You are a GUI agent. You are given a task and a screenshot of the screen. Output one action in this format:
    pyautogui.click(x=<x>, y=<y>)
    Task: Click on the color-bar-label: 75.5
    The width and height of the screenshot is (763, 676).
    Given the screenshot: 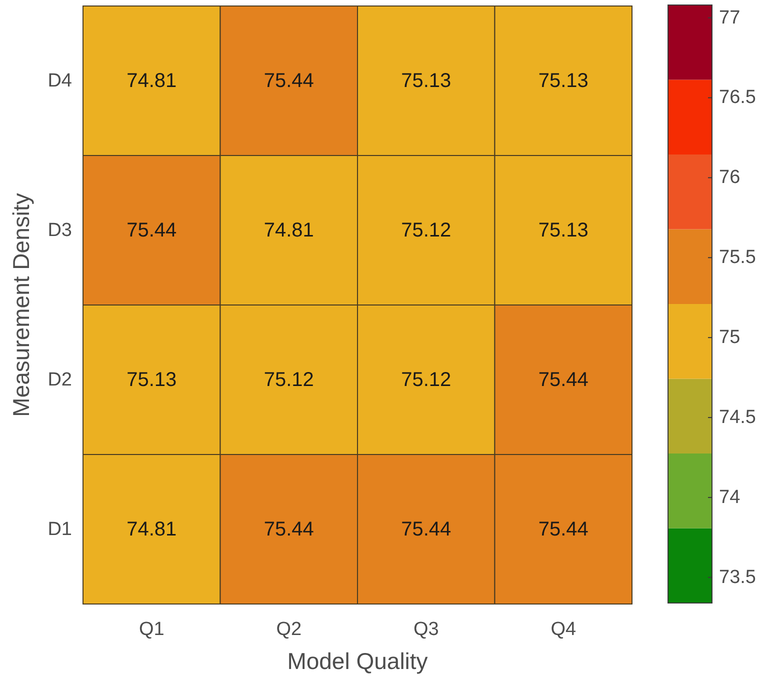 What is the action you would take?
    pyautogui.click(x=737, y=257)
    